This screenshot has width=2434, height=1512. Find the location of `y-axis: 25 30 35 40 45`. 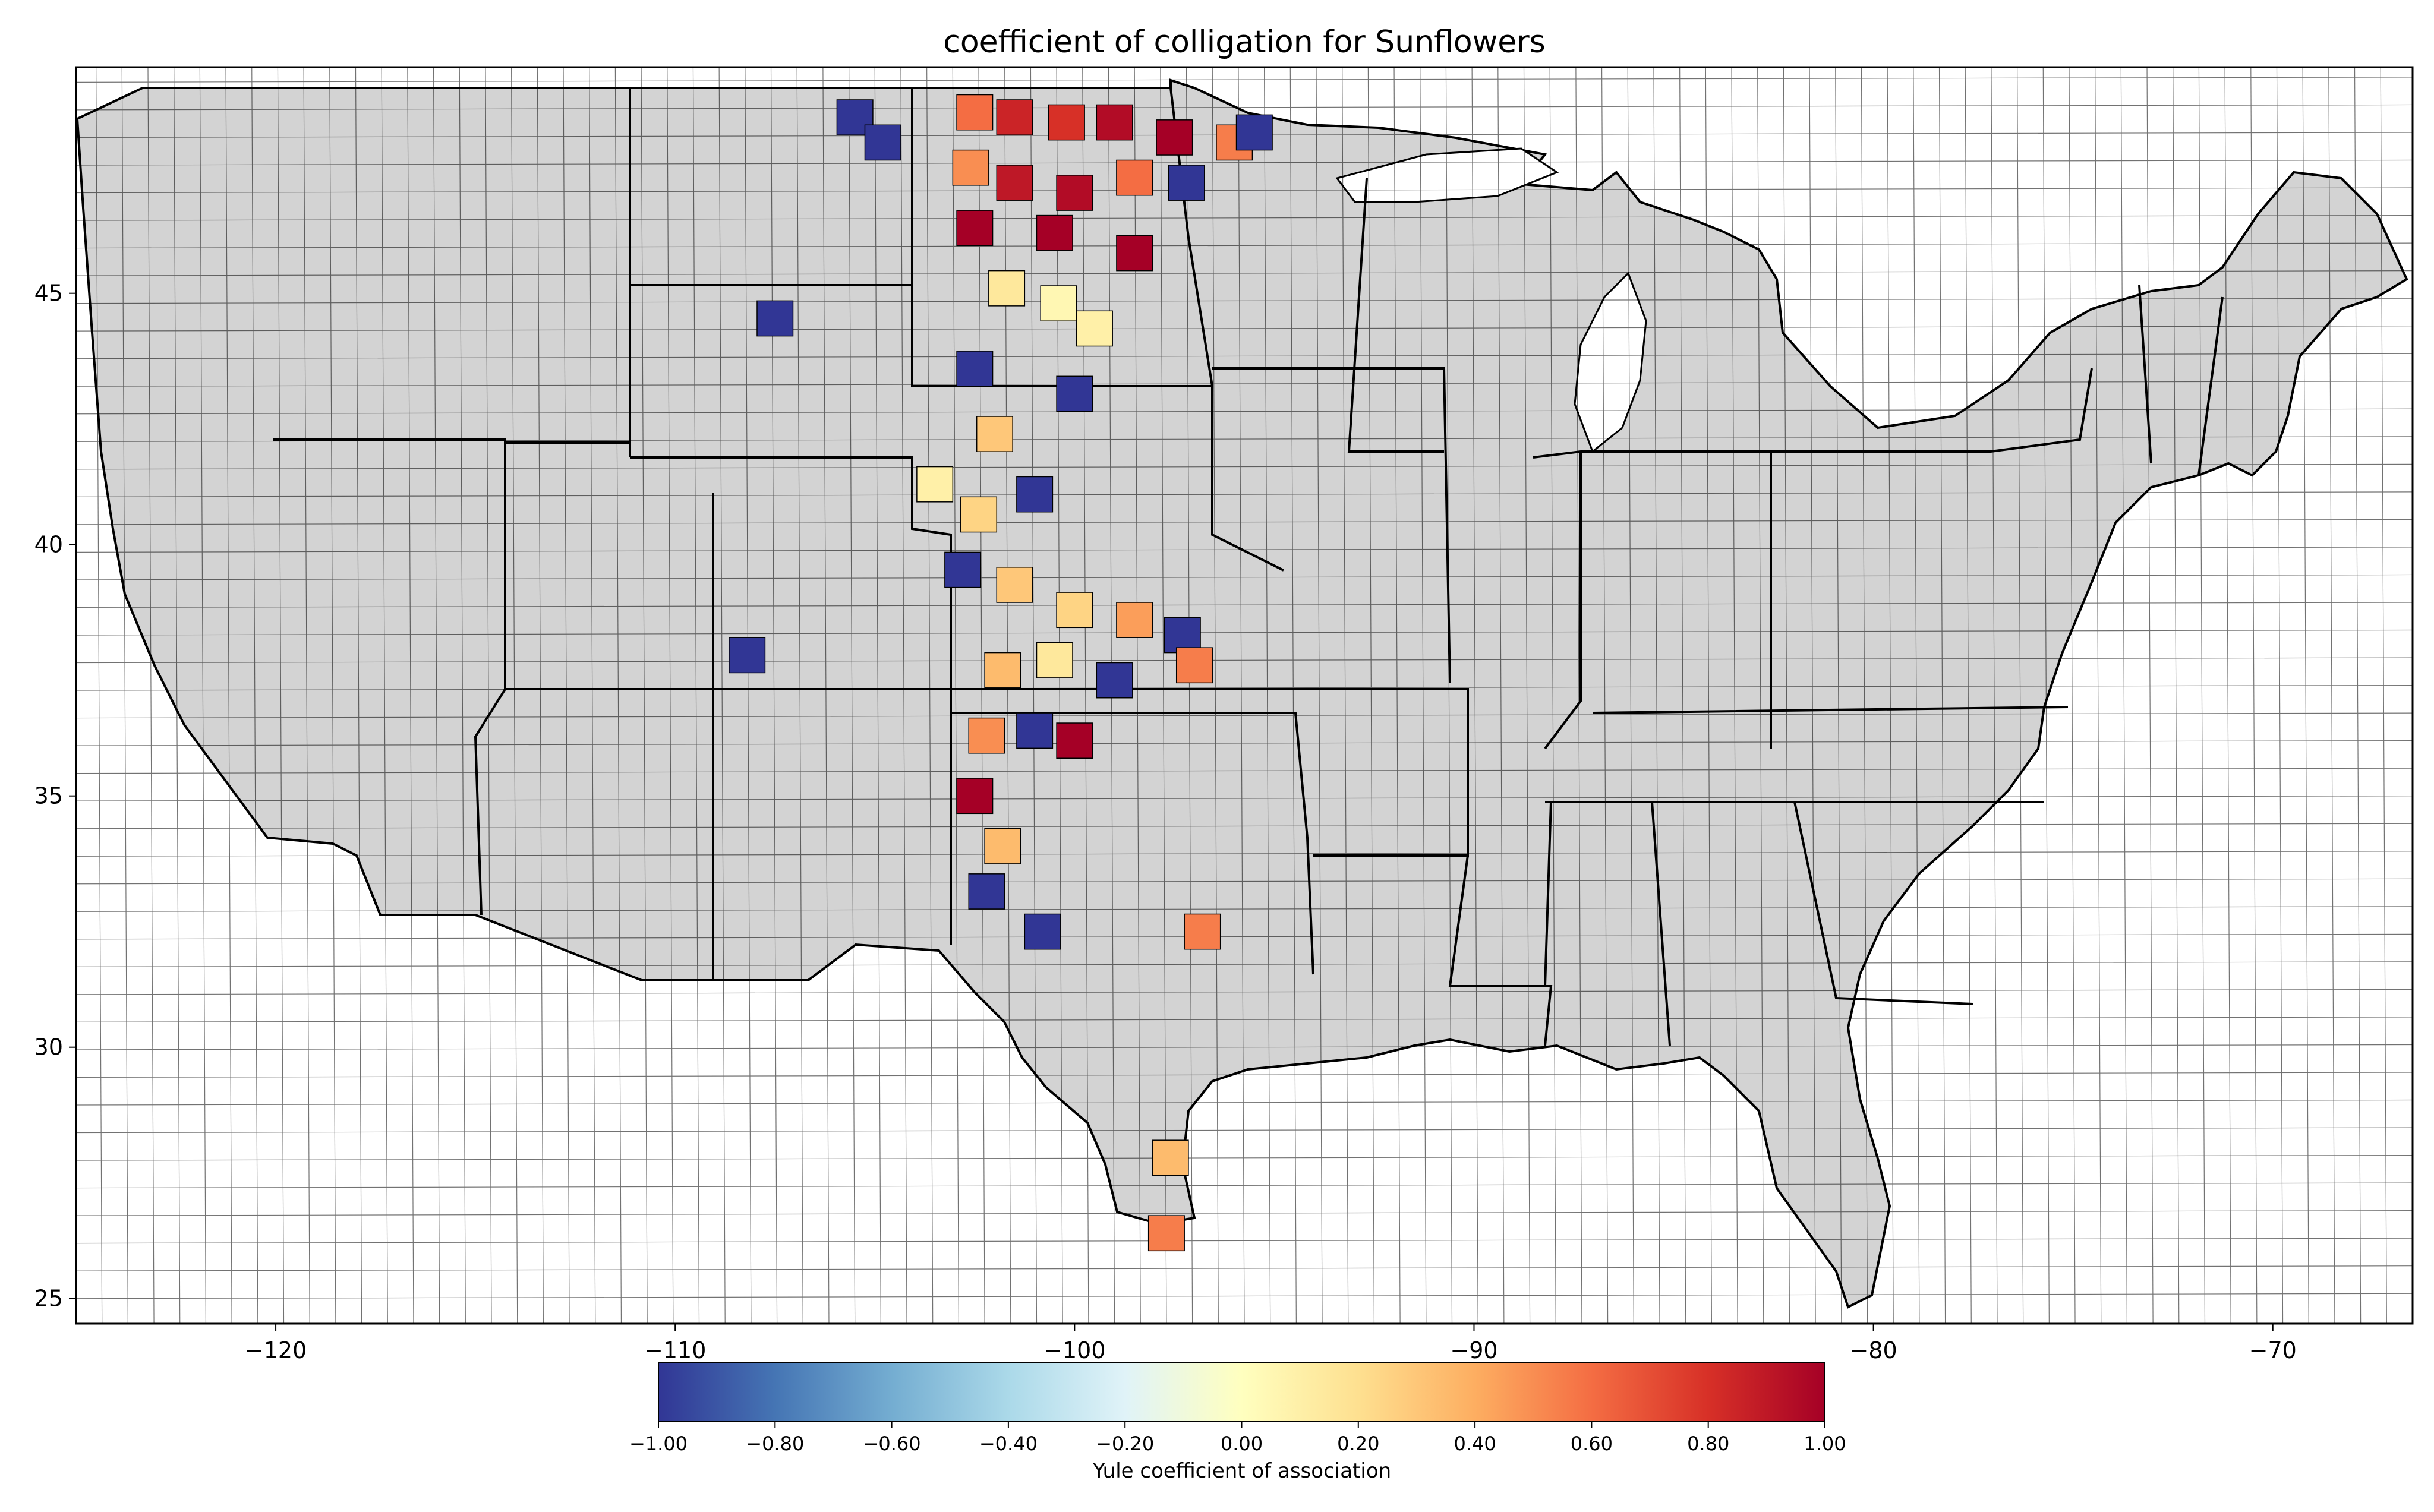

y-axis: 25 30 35 40 45 is located at coordinates (55, 796).